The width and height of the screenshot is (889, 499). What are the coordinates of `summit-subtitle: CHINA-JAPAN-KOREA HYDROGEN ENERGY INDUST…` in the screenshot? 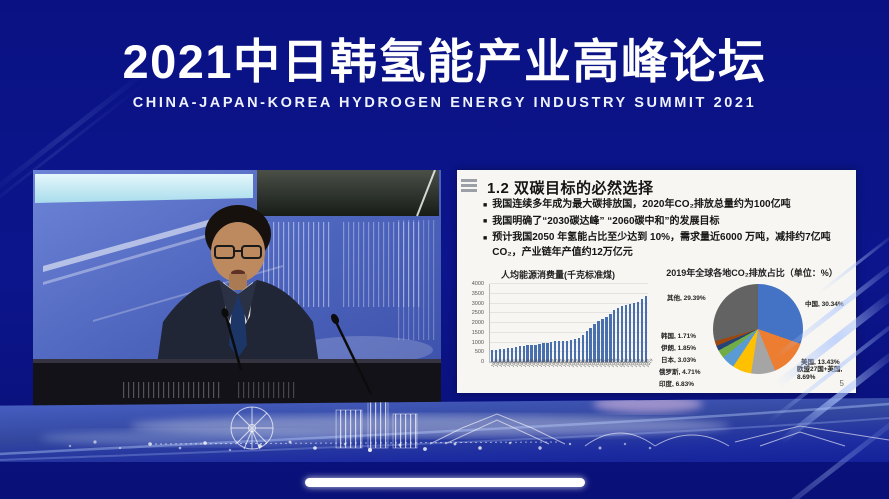 It's located at (444, 102).